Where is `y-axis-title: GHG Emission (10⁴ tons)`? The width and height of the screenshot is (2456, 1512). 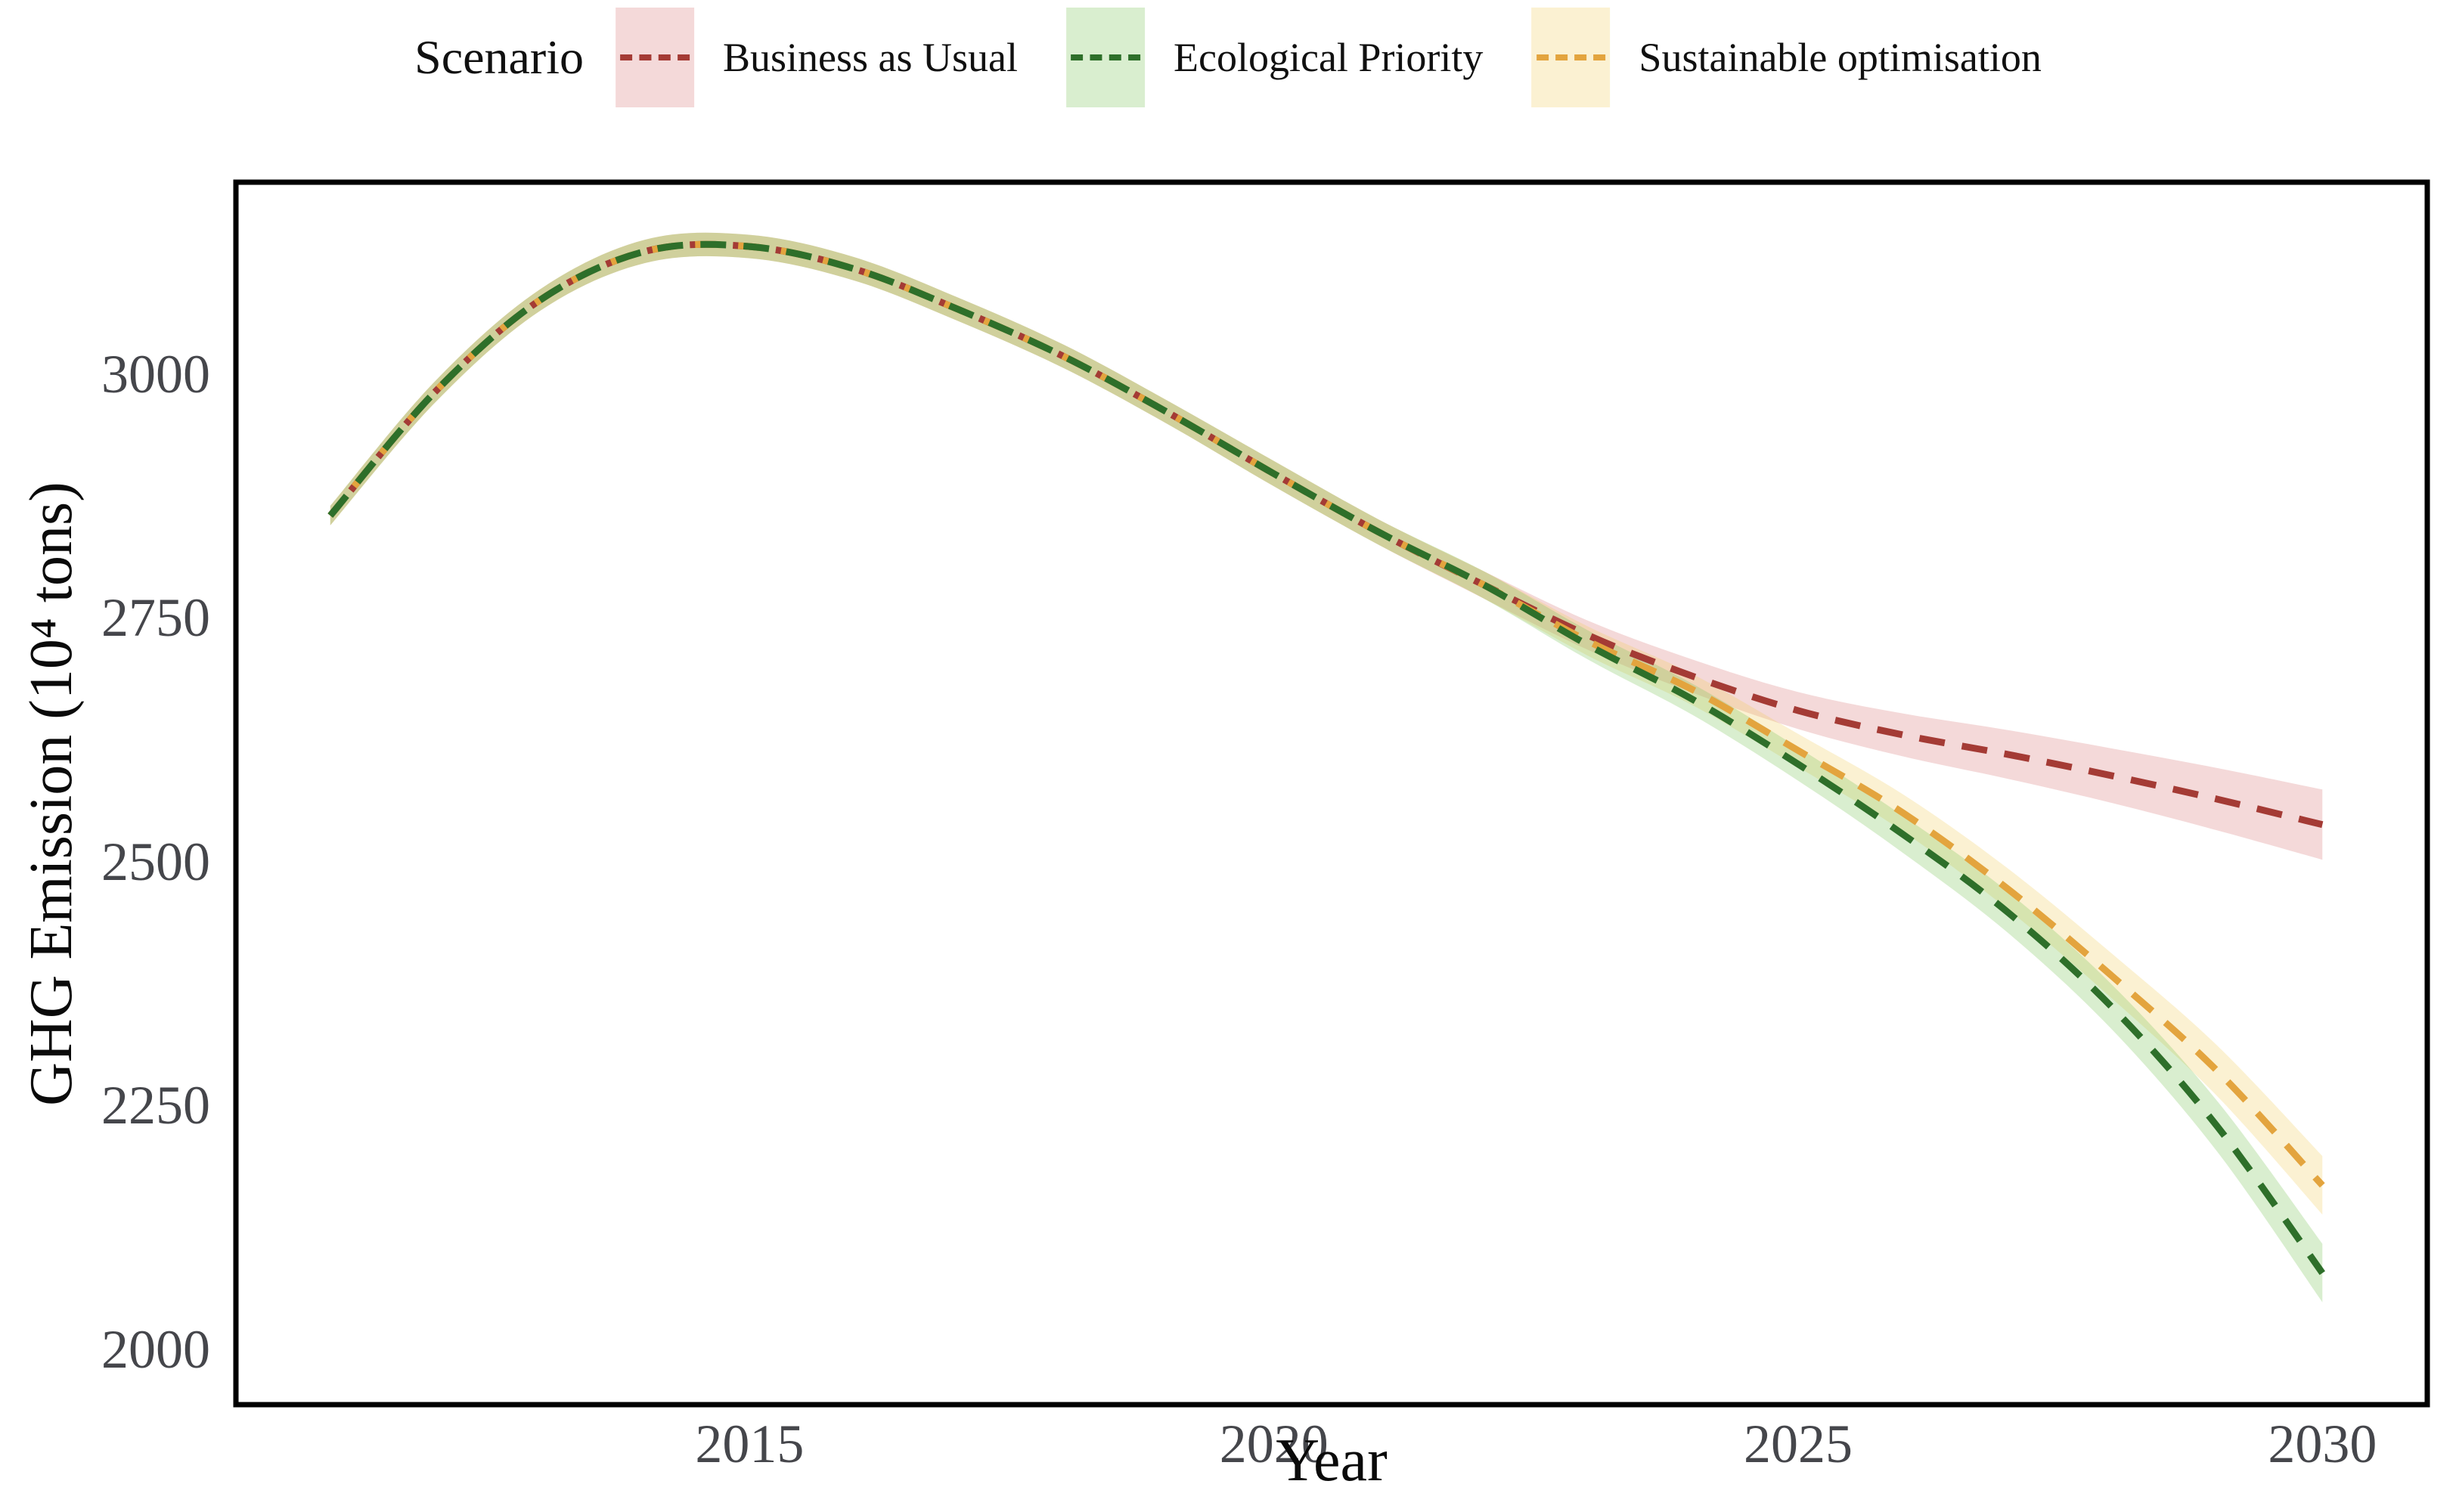 y-axis-title: GHG Emission (10⁴ tons) is located at coordinates (51, 794).